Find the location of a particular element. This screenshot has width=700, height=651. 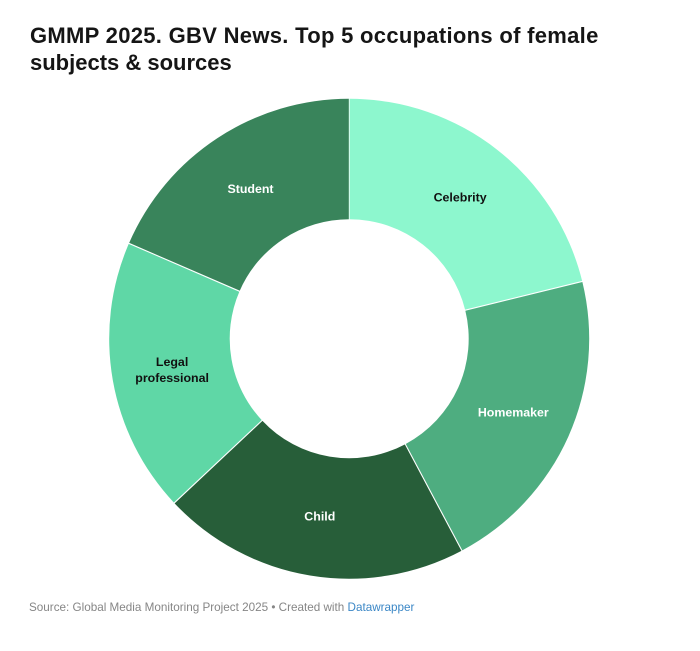

svg-text: Student is located at coordinates (250, 189).